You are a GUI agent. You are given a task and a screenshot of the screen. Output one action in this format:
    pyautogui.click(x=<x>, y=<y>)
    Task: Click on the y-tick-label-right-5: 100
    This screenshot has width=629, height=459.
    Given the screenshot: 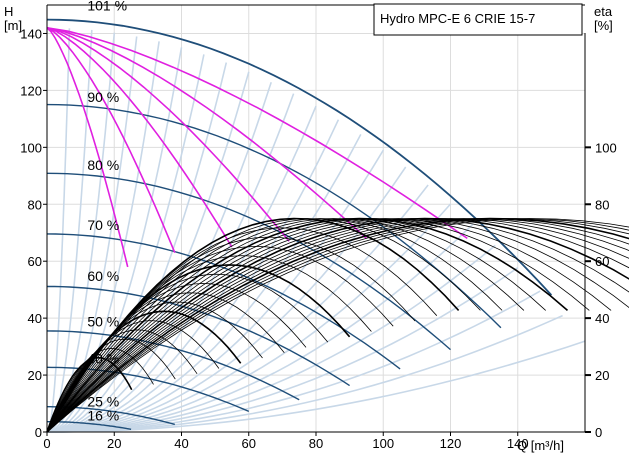 What is the action you would take?
    pyautogui.click(x=606, y=147)
    